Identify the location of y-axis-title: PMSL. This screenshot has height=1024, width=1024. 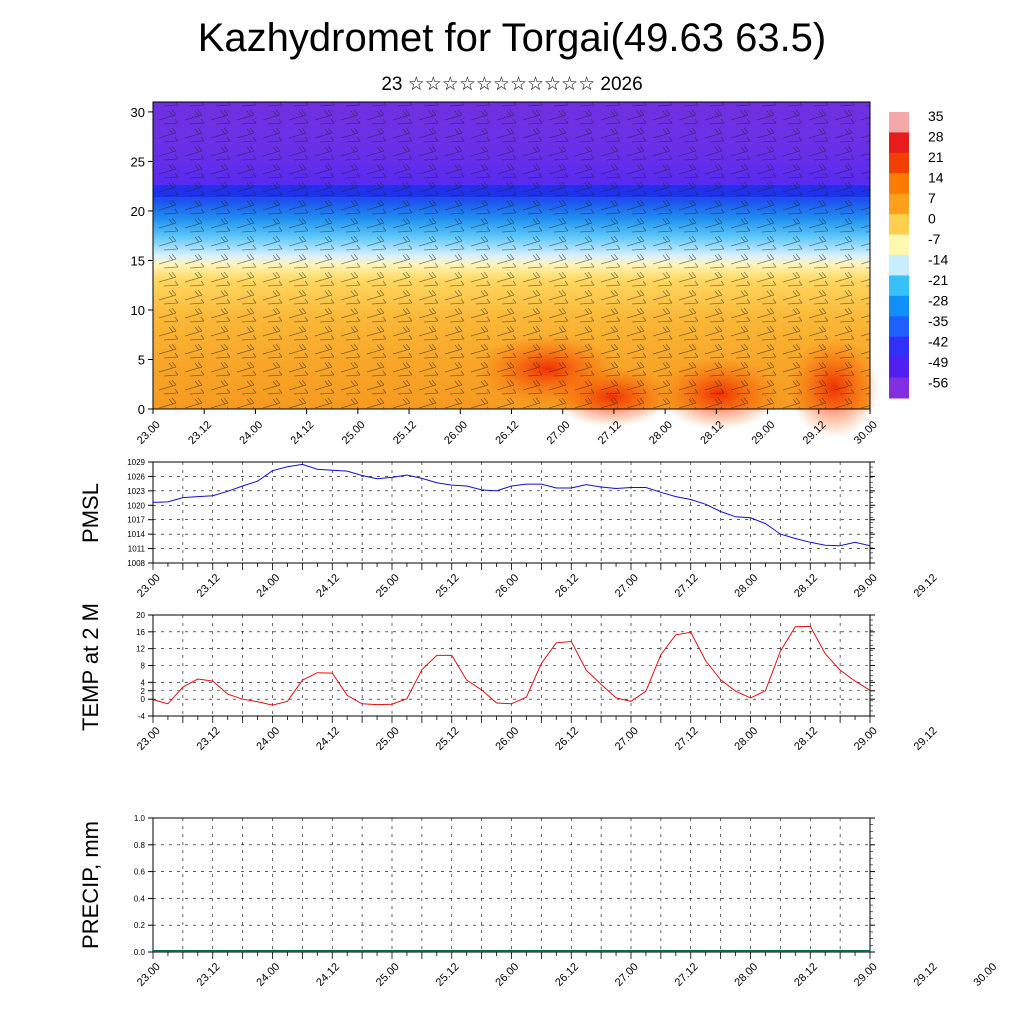
(90, 513).